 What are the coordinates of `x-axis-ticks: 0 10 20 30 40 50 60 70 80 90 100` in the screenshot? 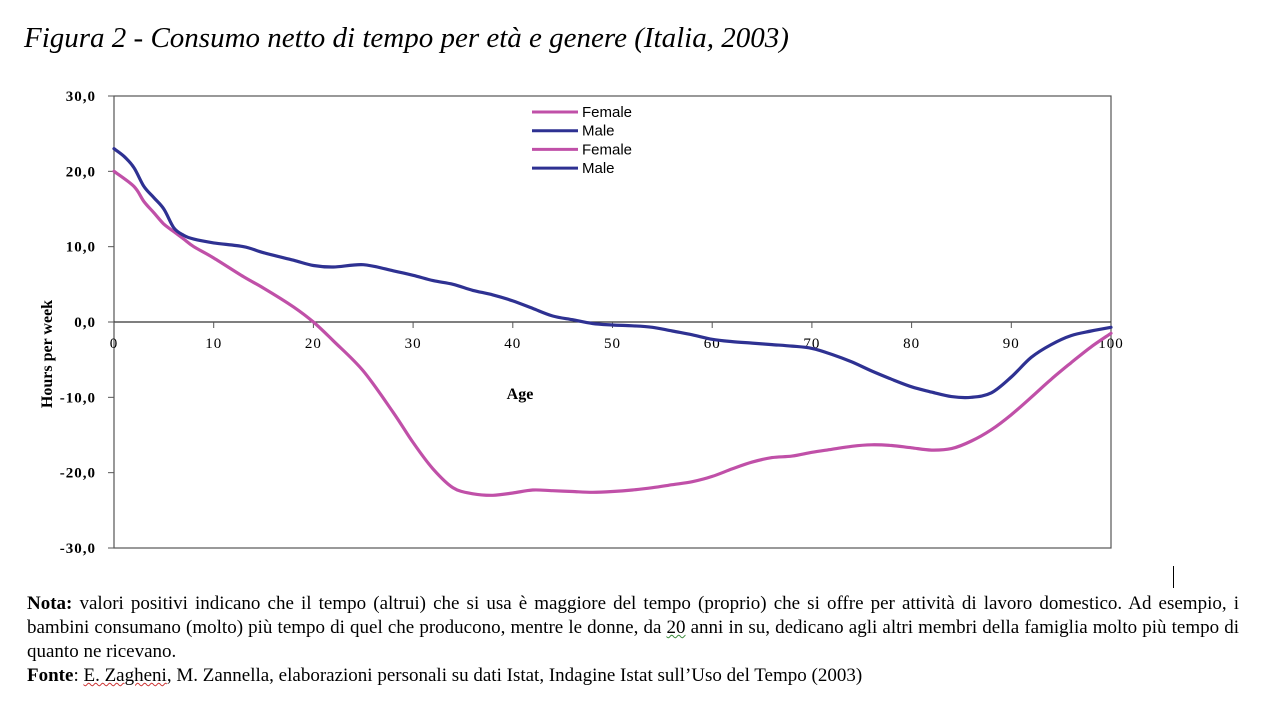 It's located at (617, 337).